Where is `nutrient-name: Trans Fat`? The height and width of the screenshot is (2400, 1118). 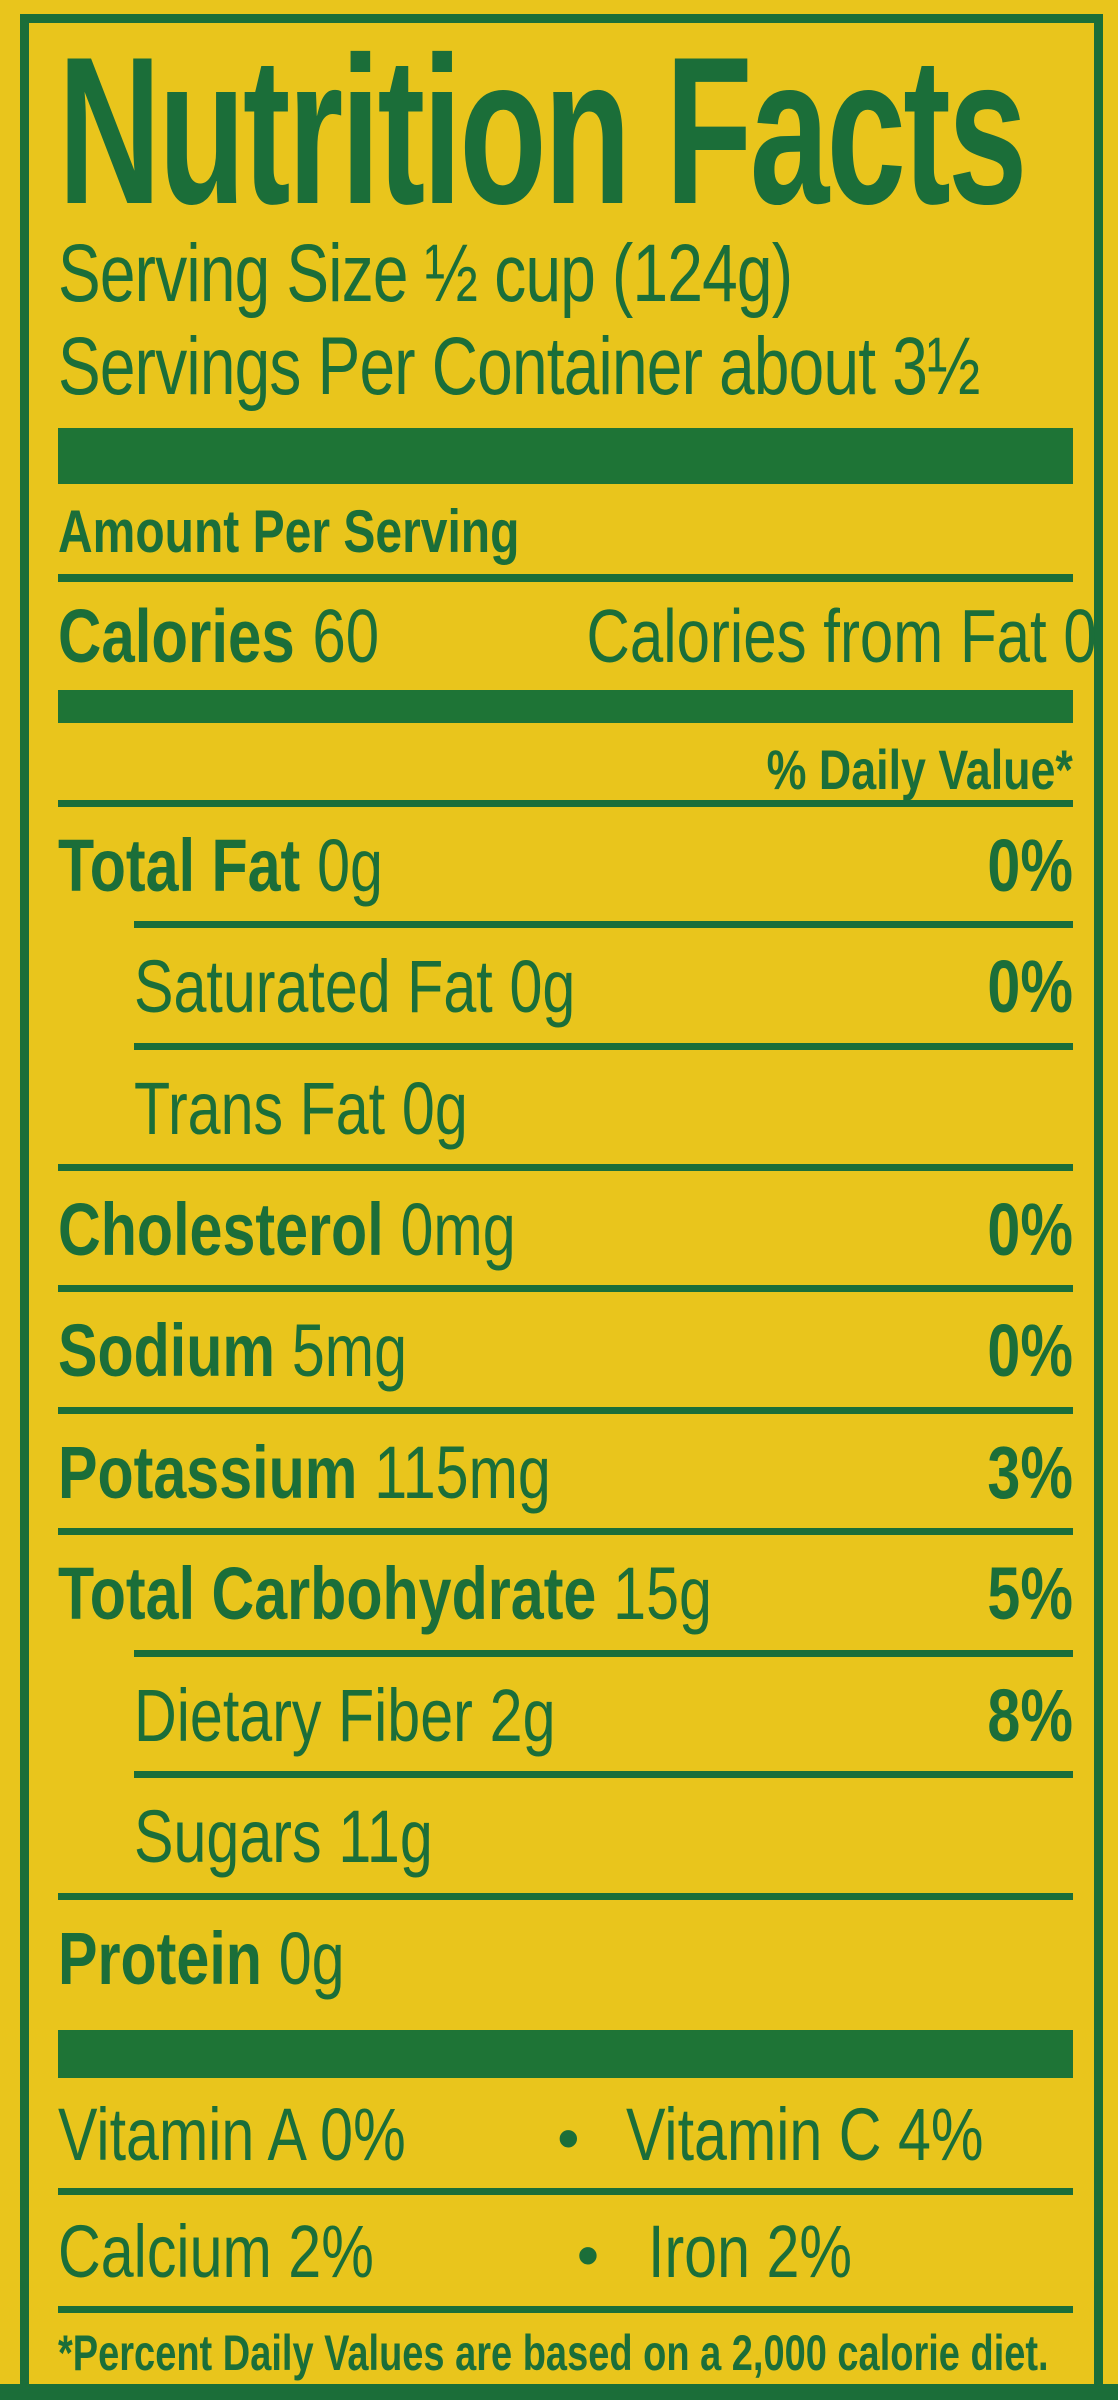 nutrient-name: Trans Fat is located at coordinates (260, 1108).